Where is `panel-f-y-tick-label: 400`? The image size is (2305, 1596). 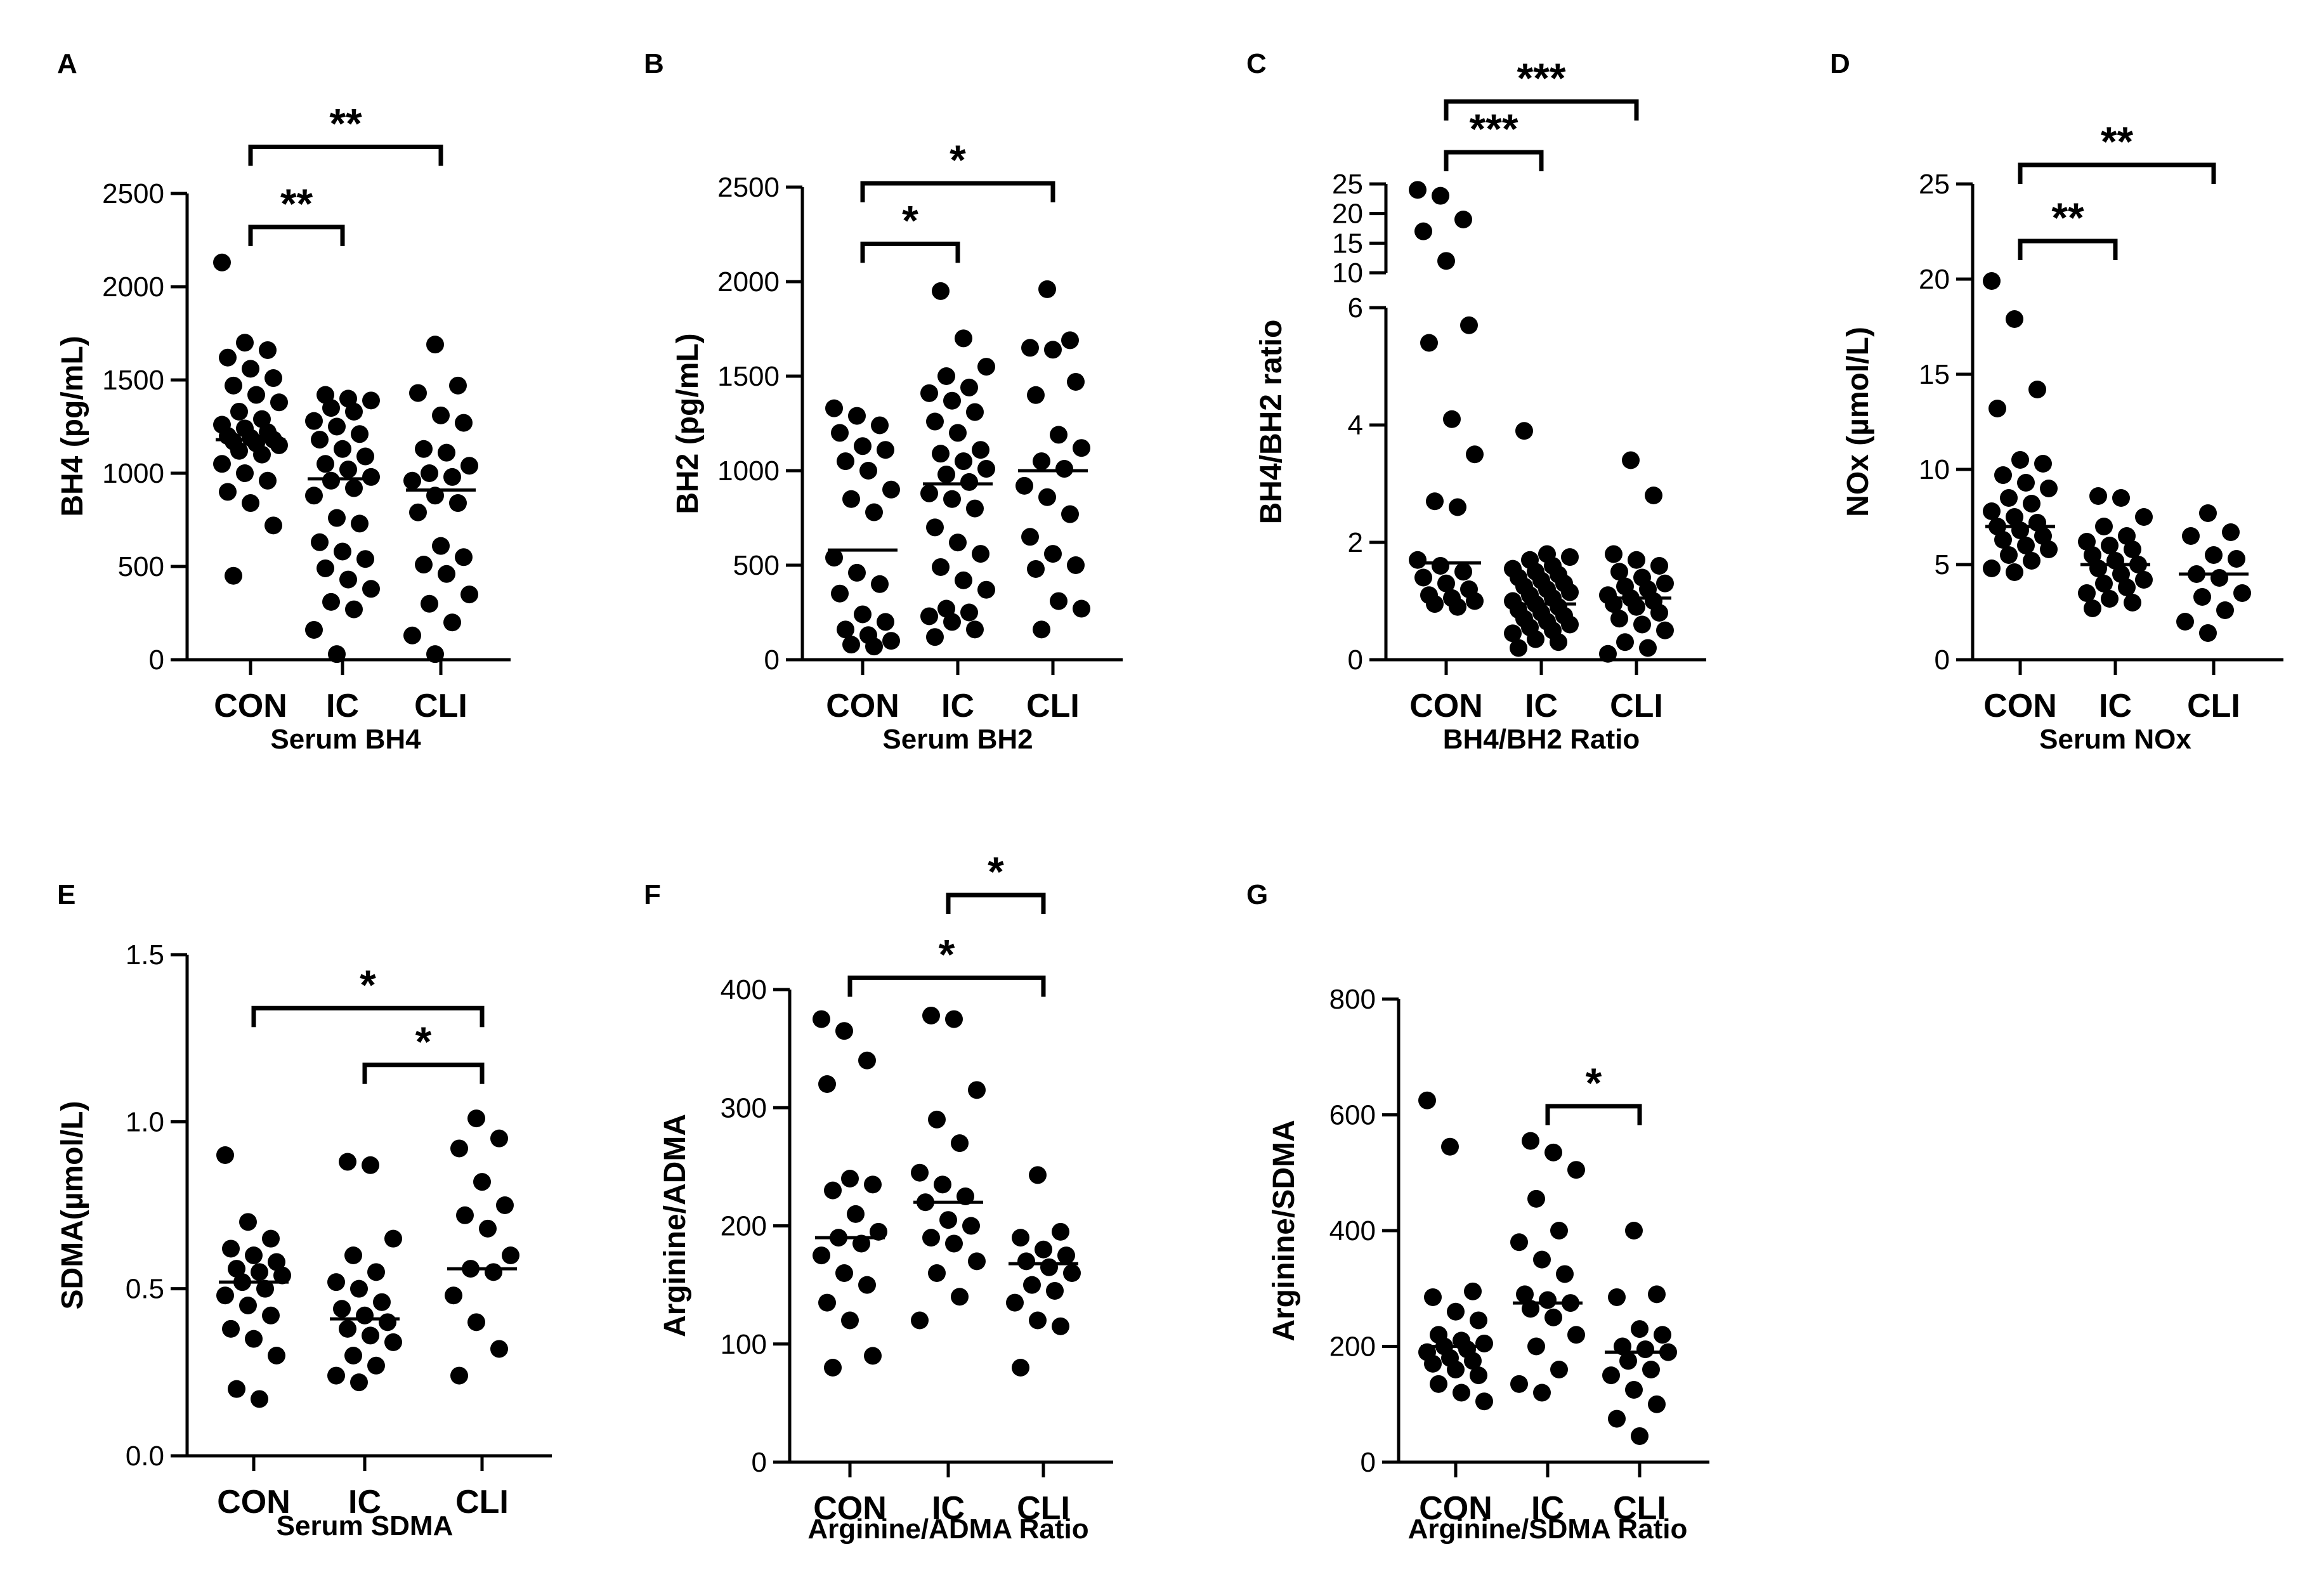 panel-f-y-tick-label: 400 is located at coordinates (744, 989).